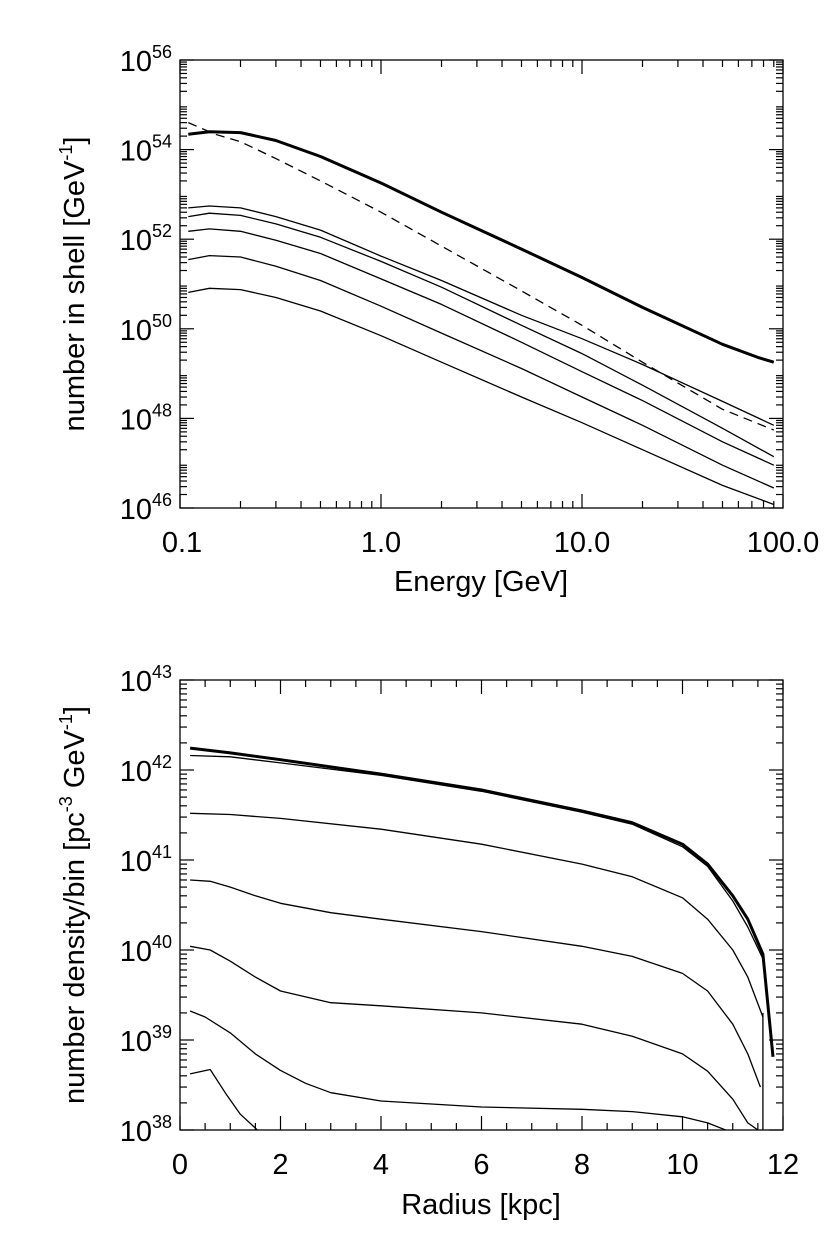 Image resolution: width=830 pixels, height=1246 pixels. I want to click on y-tick-label: 1048, so click(146, 418).